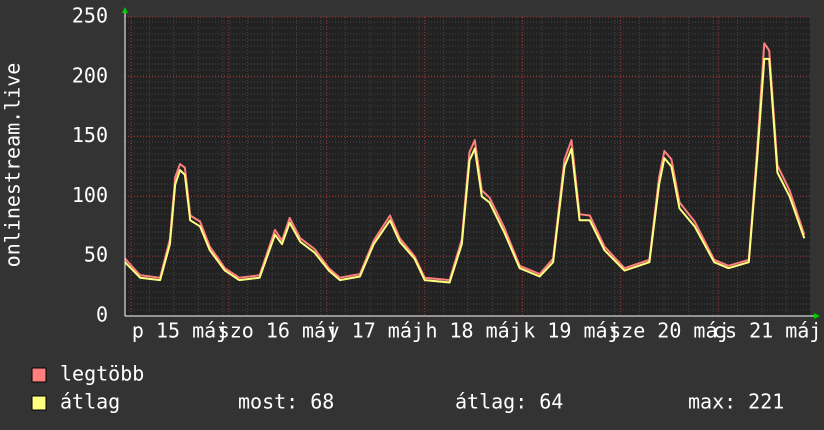  Describe the element at coordinates (268, 402) in the screenshot. I see `stat-label: most:` at that location.